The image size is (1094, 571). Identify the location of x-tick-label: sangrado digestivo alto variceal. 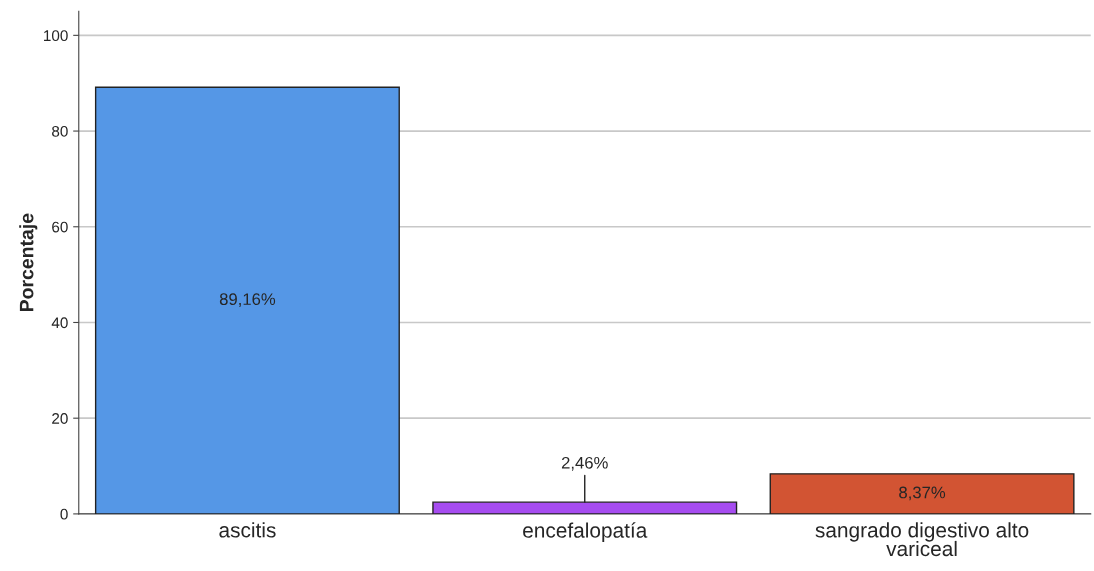
(922, 539).